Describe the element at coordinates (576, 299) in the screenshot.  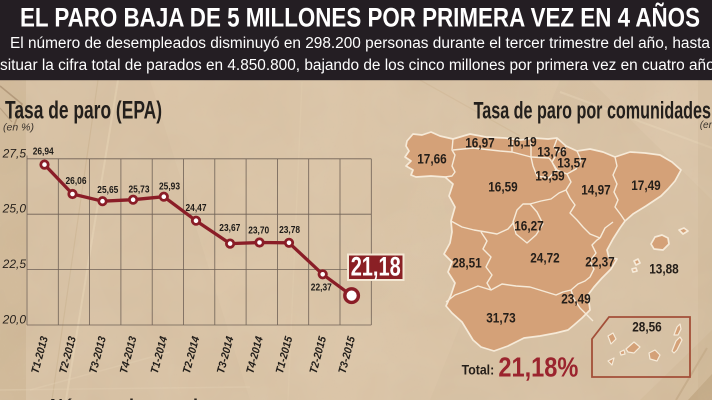
I see `svg-text: 23,49` at that location.